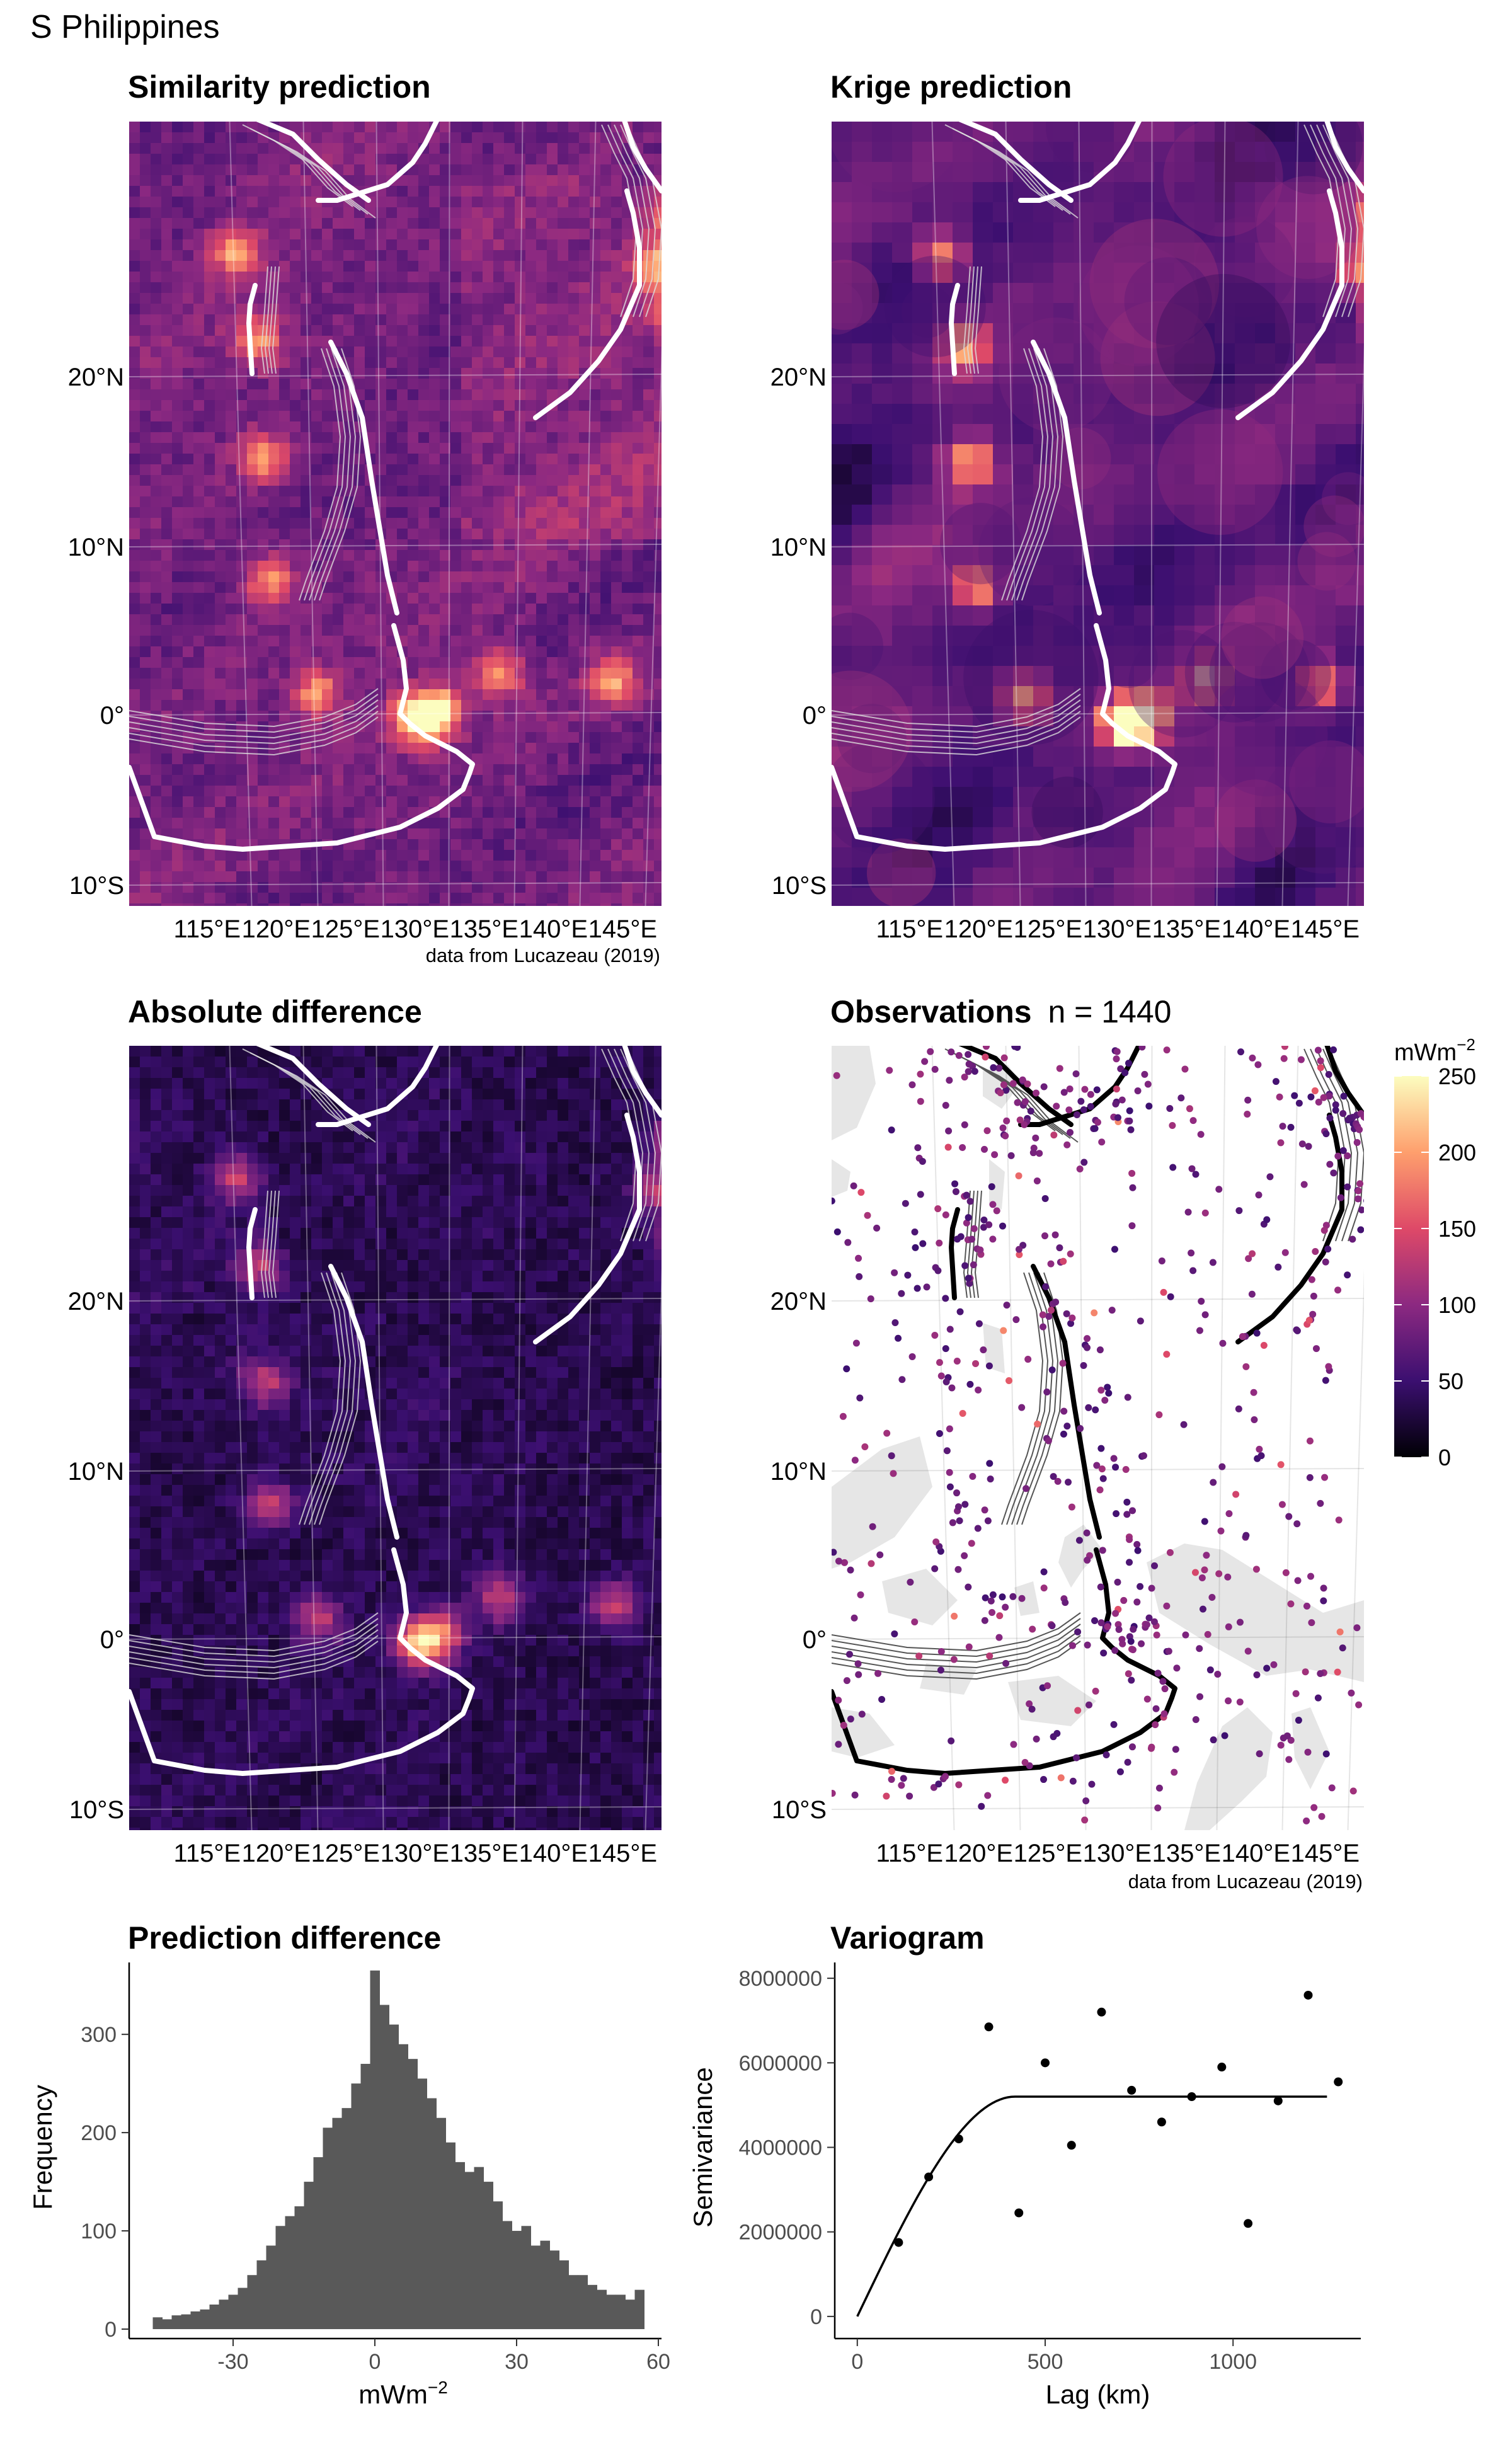 Image resolution: width=1512 pixels, height=2457 pixels. What do you see at coordinates (395, 884) in the screenshot?
I see `latitude-gridline` at bounding box center [395, 884].